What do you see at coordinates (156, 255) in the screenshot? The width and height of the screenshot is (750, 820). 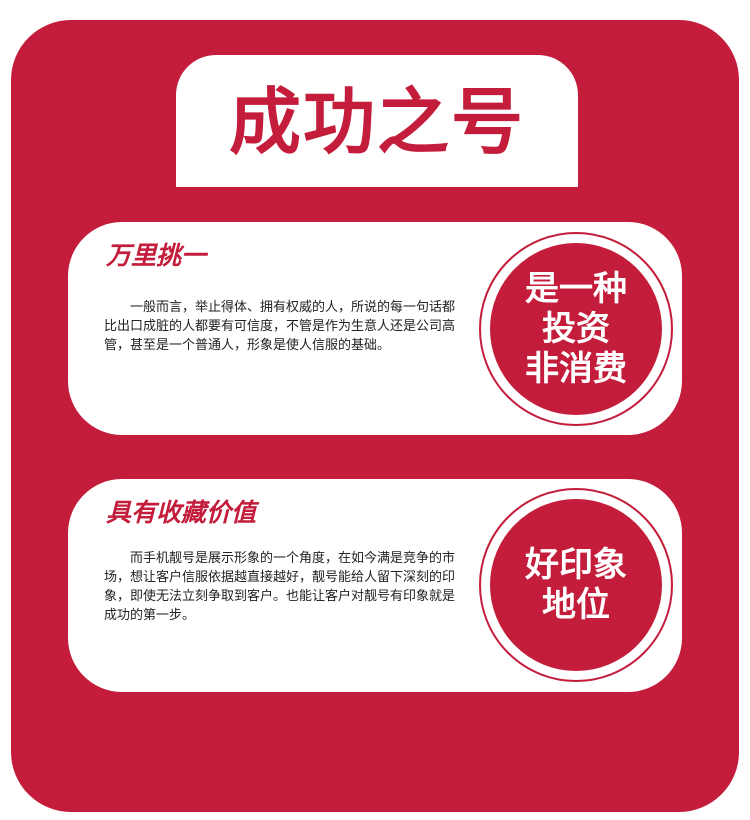 I see `card-heading: 万里挑一` at bounding box center [156, 255].